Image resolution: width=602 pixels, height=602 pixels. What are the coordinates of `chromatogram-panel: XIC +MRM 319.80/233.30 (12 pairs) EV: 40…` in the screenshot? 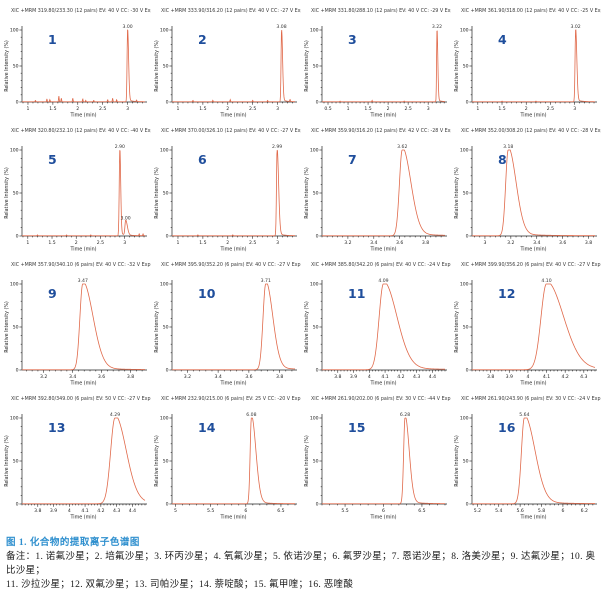 It's located at (77, 63).